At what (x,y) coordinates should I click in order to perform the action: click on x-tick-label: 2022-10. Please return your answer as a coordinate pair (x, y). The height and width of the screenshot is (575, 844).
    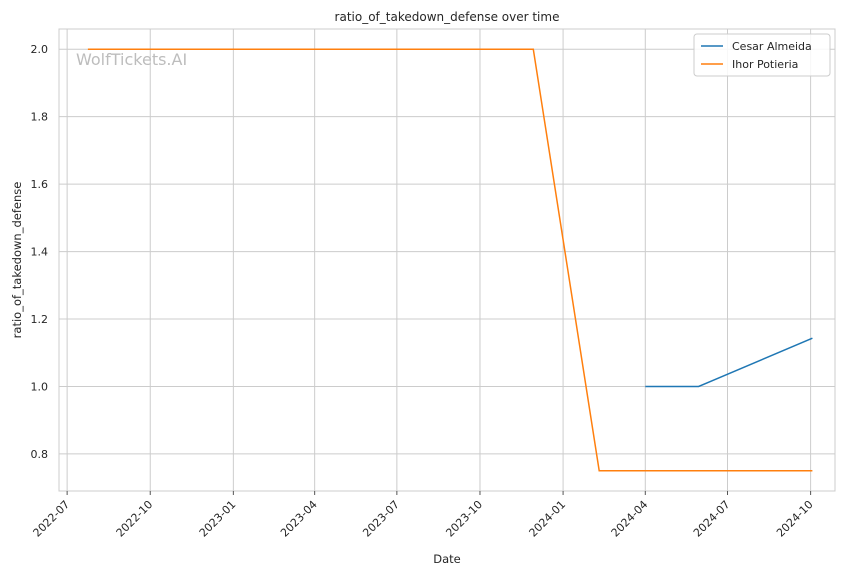
    Looking at the image, I should click on (135, 519).